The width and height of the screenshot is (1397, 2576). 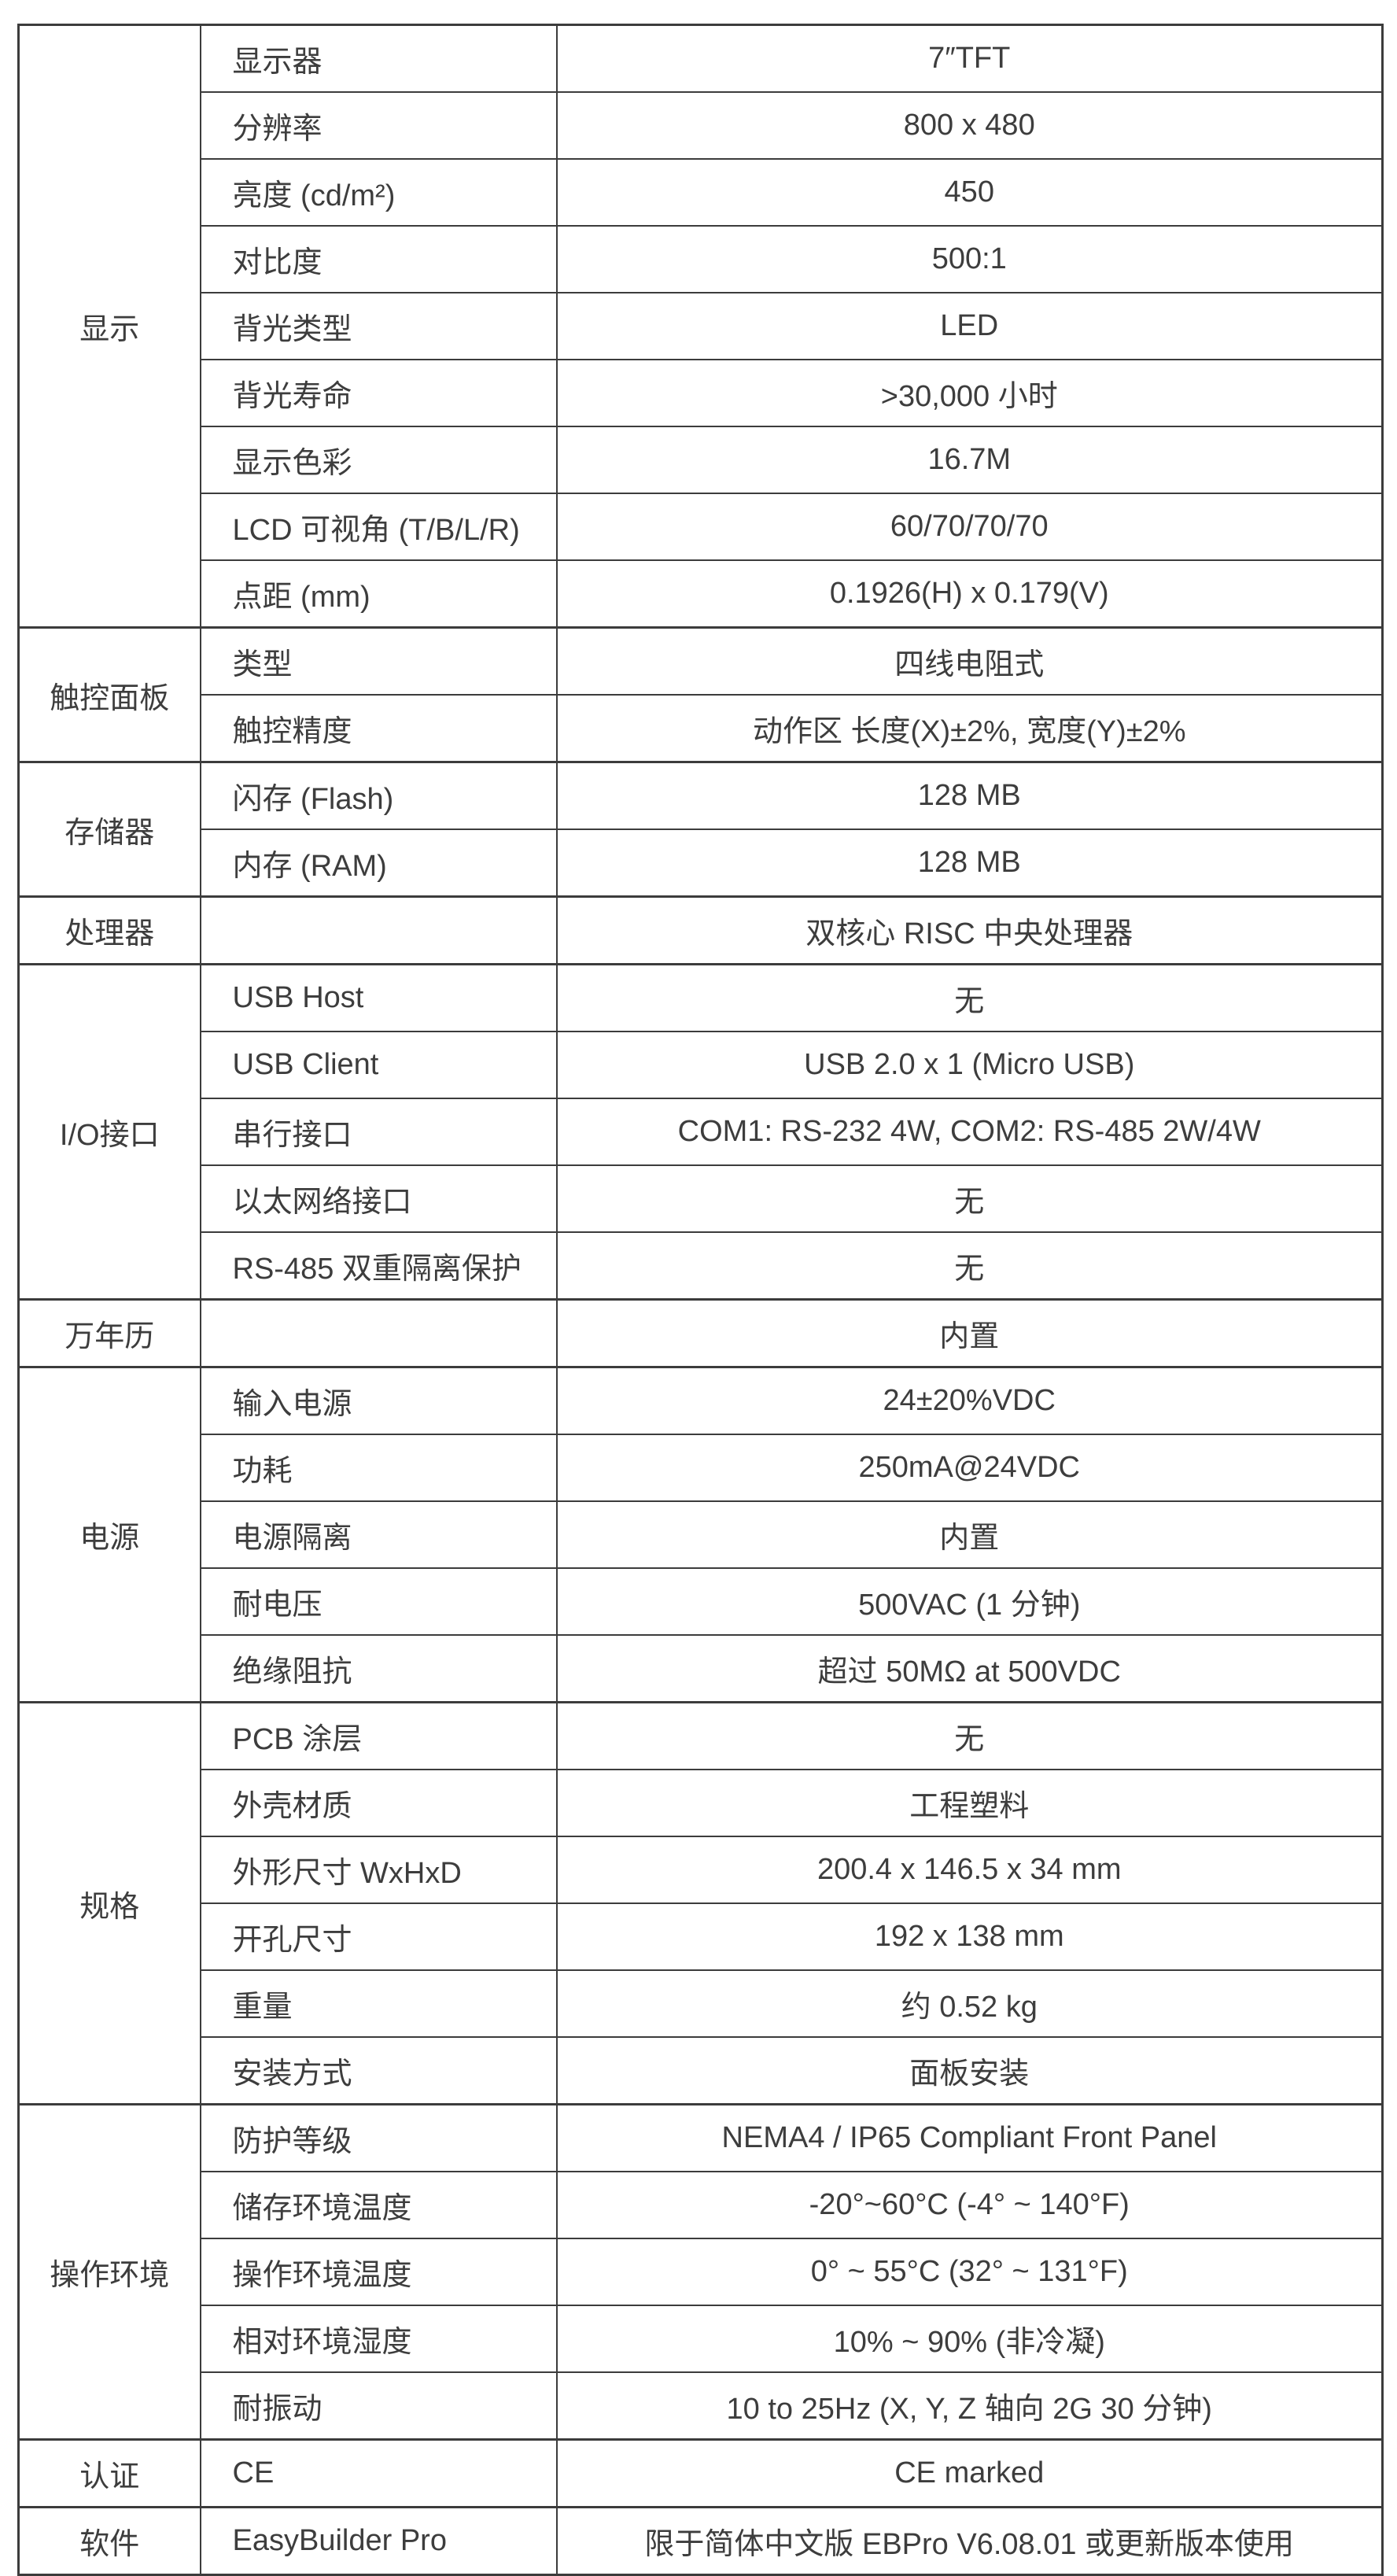 What do you see at coordinates (379, 1266) in the screenshot?
I see `spec-label-cell: RS-485 双重隔离保护` at bounding box center [379, 1266].